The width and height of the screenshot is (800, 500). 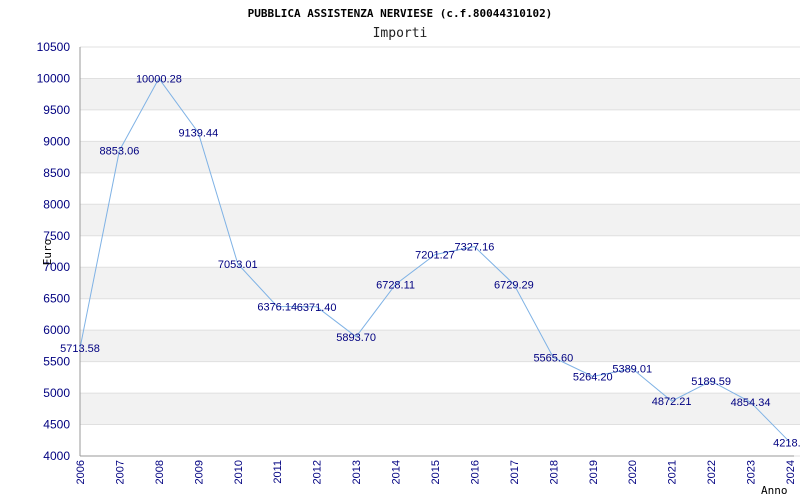 I want to click on data-label: 4872.21, so click(x=672, y=402).